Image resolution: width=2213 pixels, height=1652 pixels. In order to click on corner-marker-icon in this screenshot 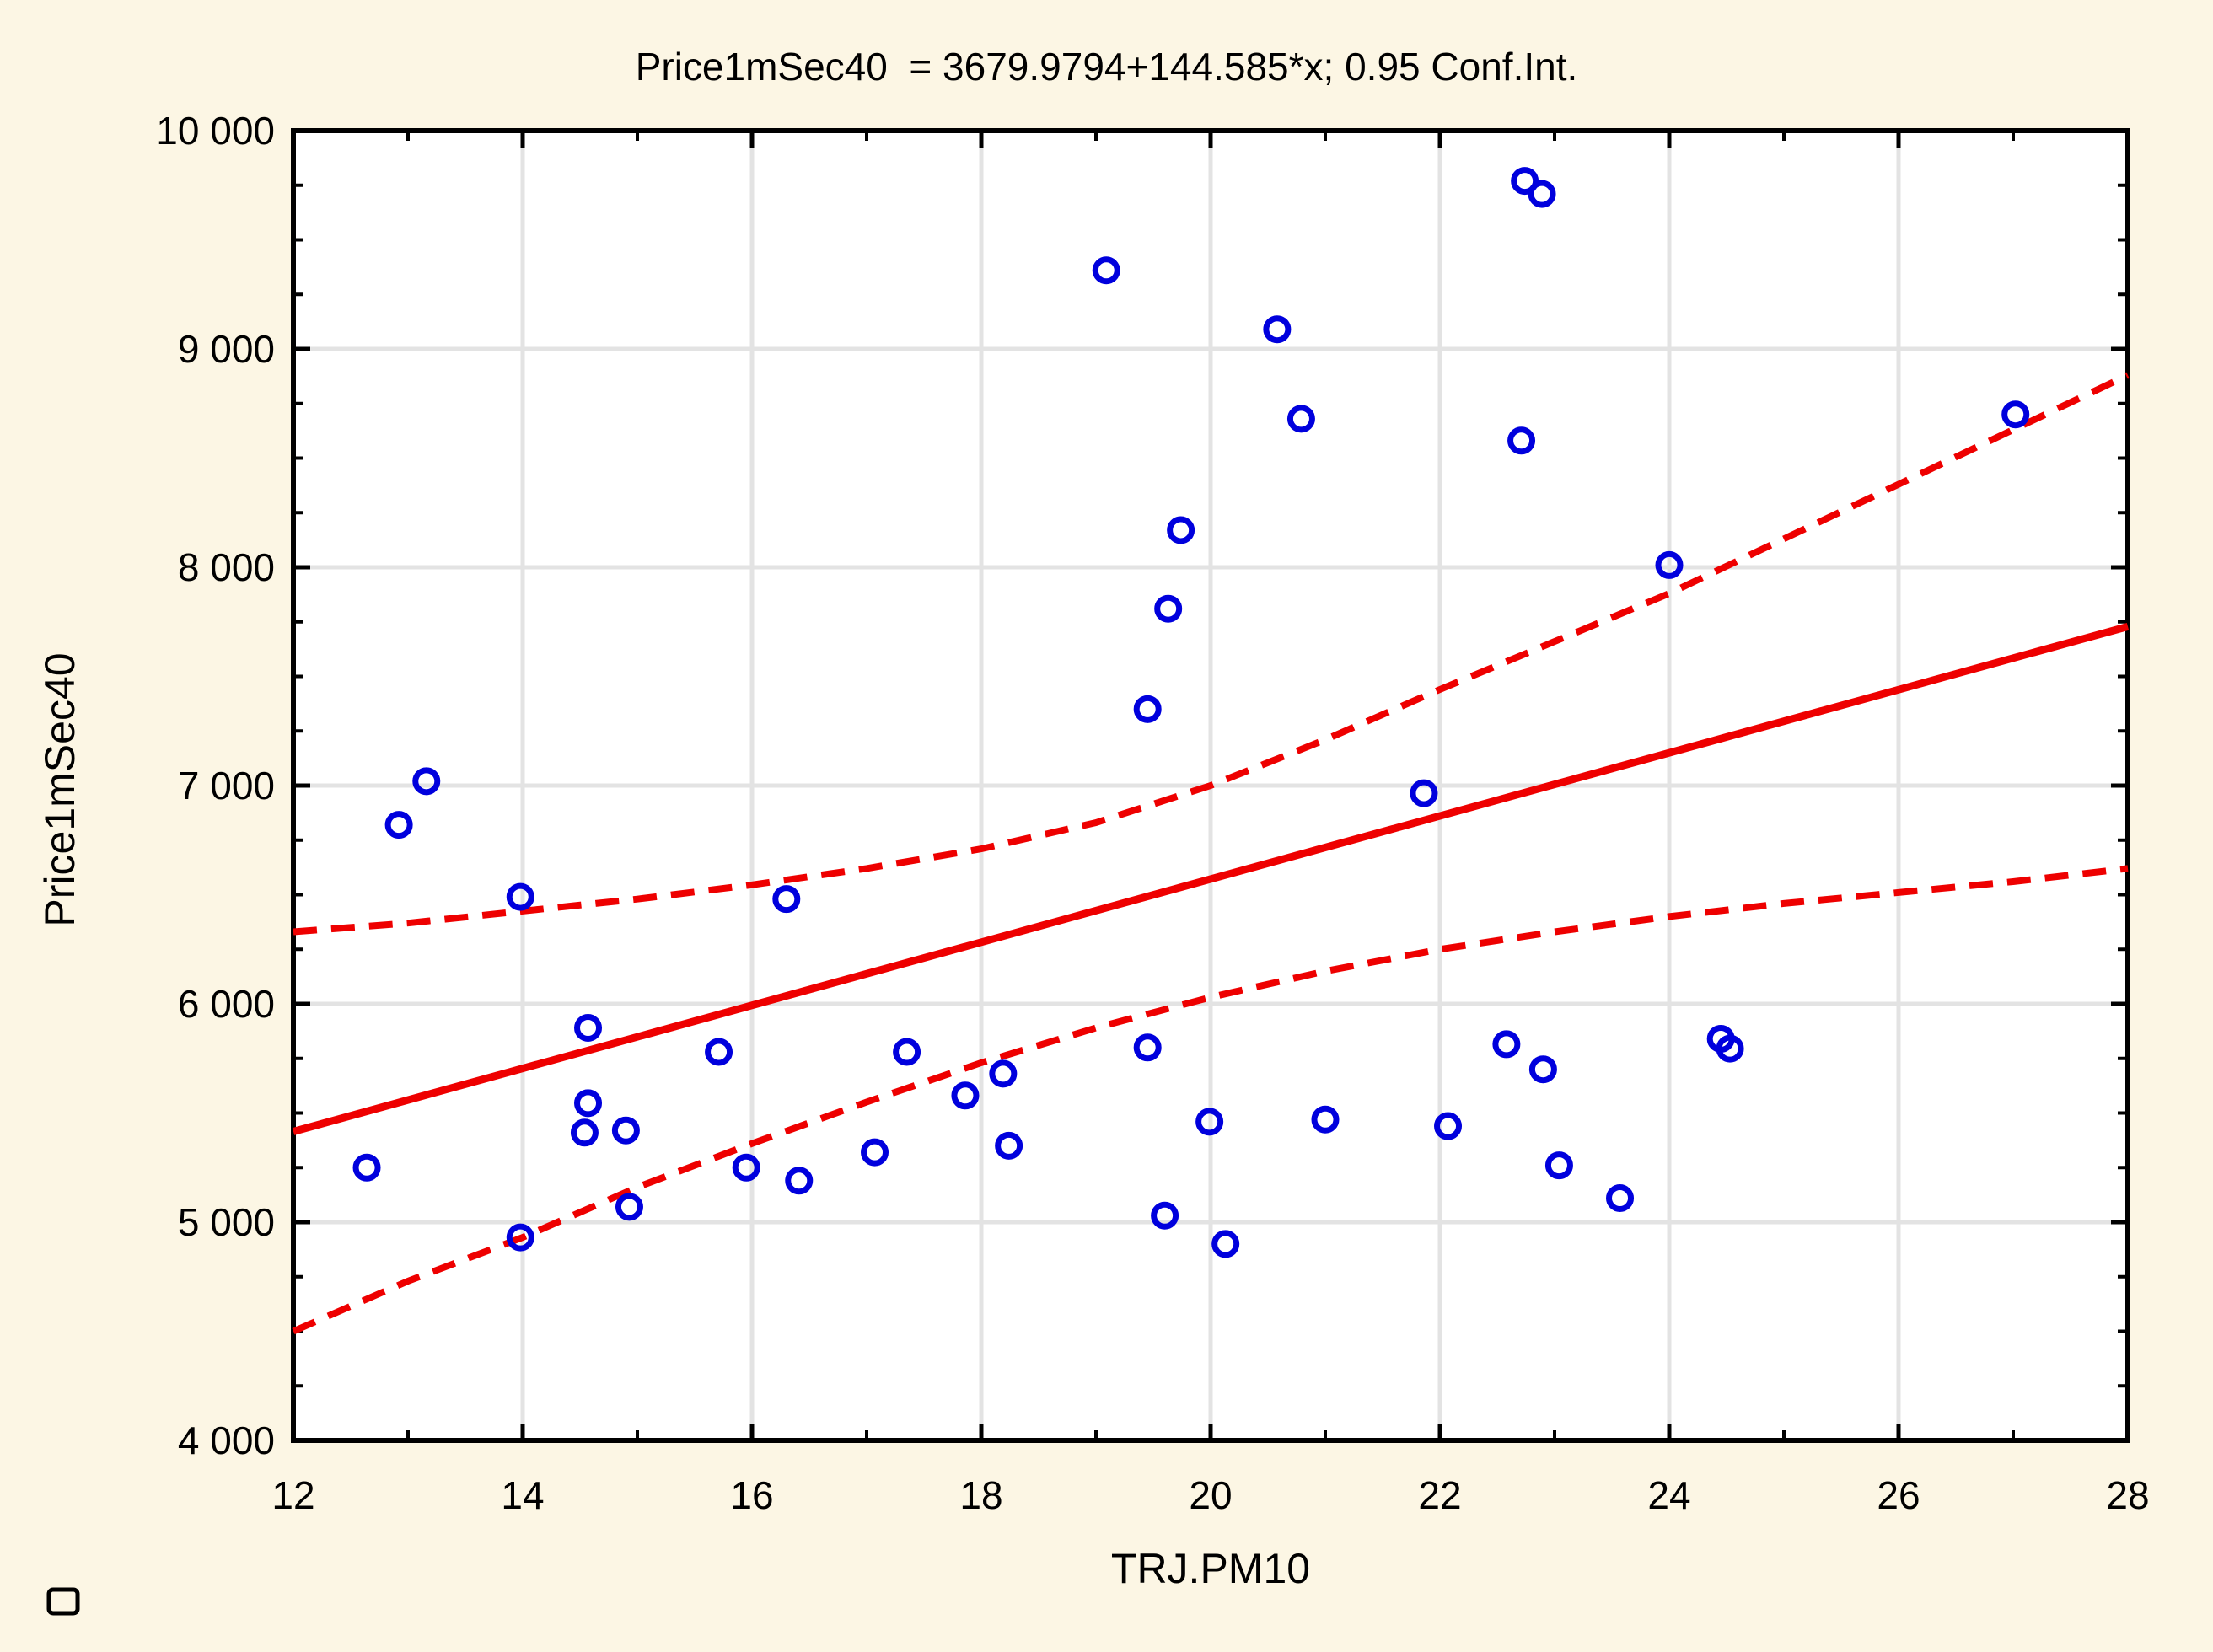, I will do `click(63, 1601)`.